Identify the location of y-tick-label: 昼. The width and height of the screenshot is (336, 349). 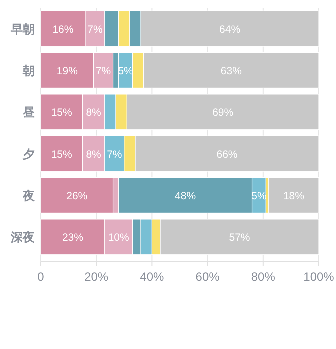
(29, 113).